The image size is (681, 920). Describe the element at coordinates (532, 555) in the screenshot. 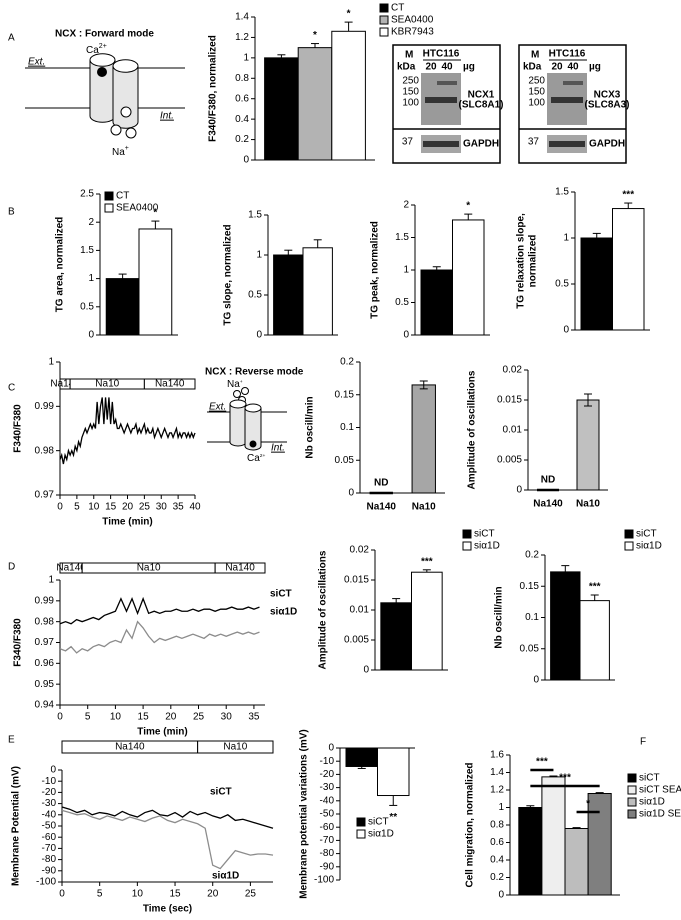

I see `y-tick-label: 0.2` at that location.